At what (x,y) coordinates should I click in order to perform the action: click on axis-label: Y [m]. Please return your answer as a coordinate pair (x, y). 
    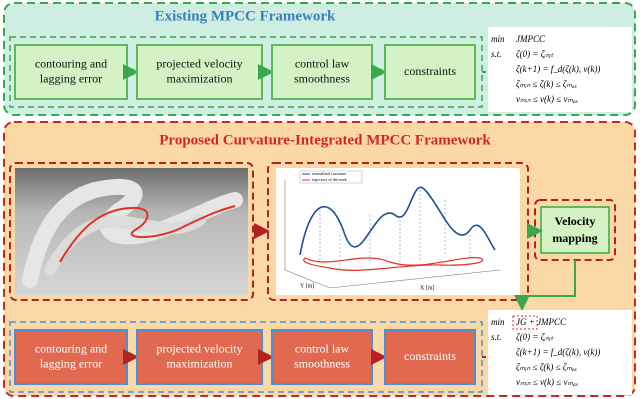
    Looking at the image, I should click on (307, 286).